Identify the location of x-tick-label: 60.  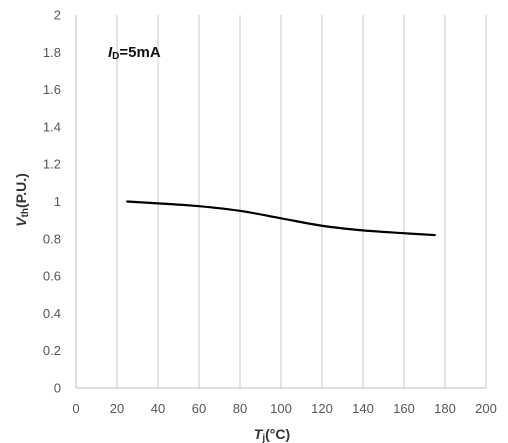
(199, 408).